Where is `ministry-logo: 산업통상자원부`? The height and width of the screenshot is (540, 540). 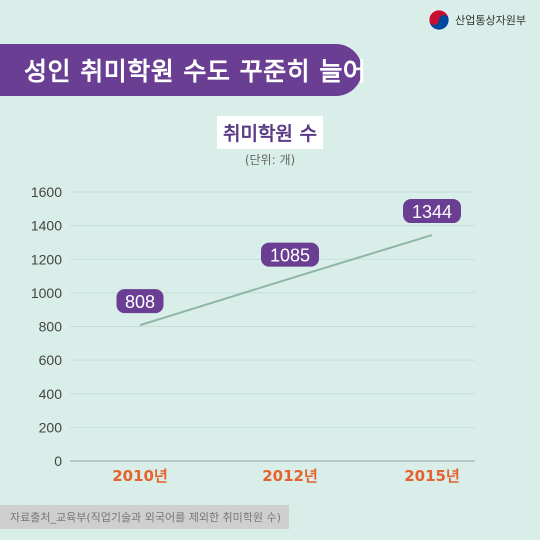
ministry-logo: 산업통상자원부 is located at coordinates (477, 20).